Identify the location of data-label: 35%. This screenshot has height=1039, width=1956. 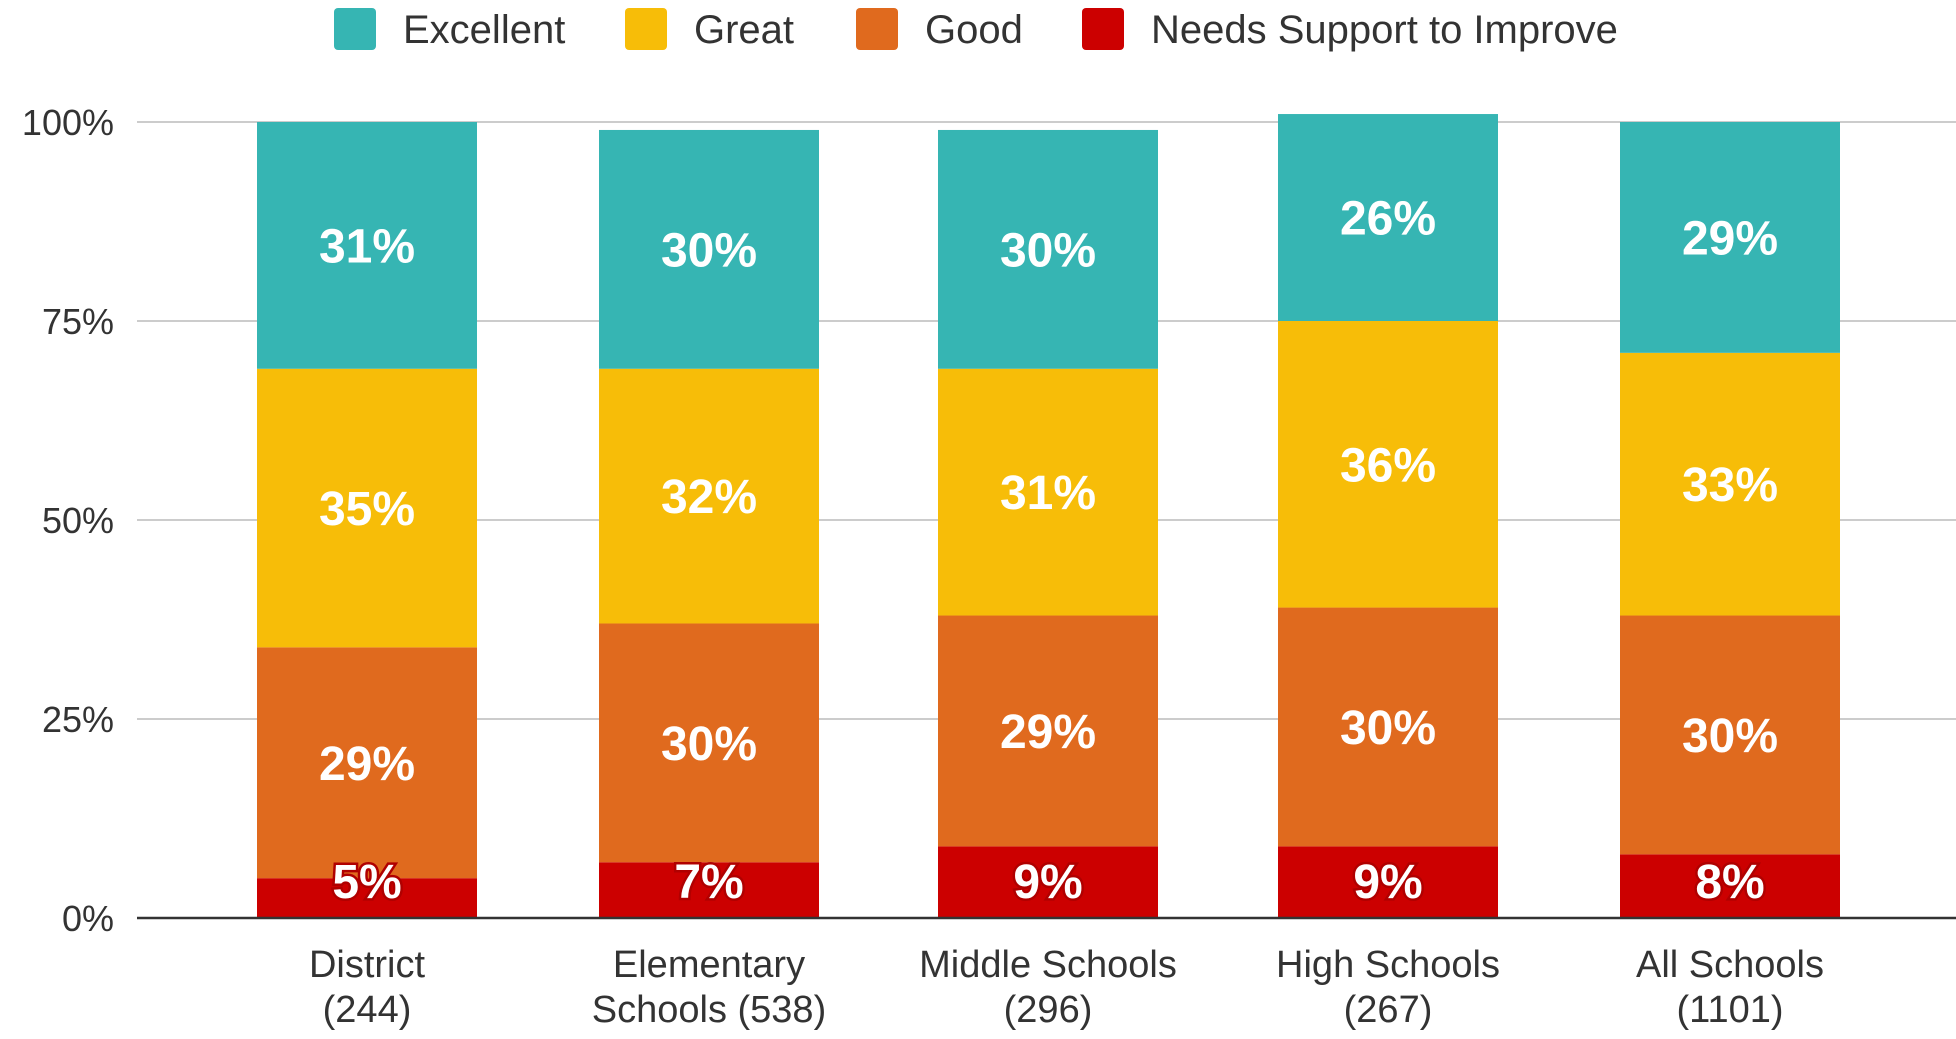
(367, 509).